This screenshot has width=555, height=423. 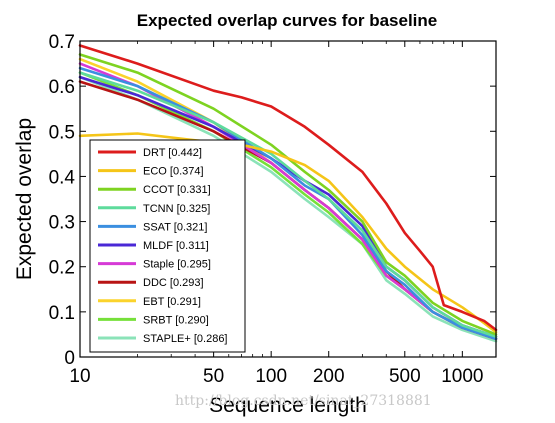 What do you see at coordinates (176, 246) in the screenshot?
I see `legend-entry-label: MLDF [0.311]` at bounding box center [176, 246].